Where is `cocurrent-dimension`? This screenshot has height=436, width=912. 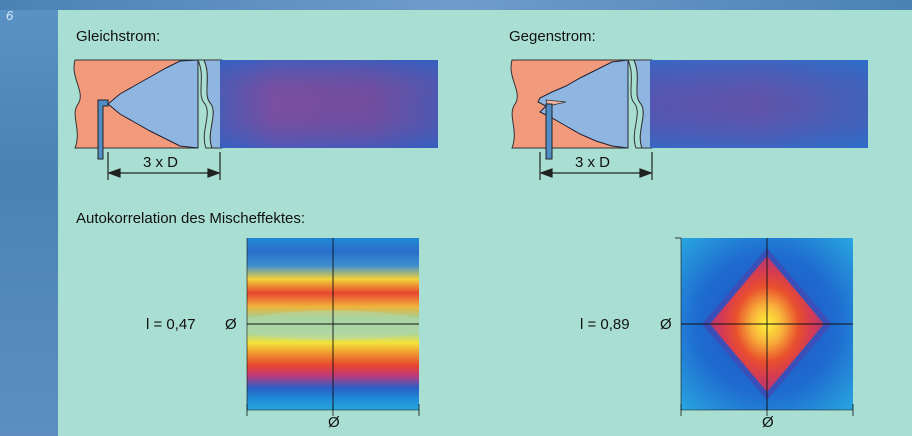 cocurrent-dimension is located at coordinates (164, 166).